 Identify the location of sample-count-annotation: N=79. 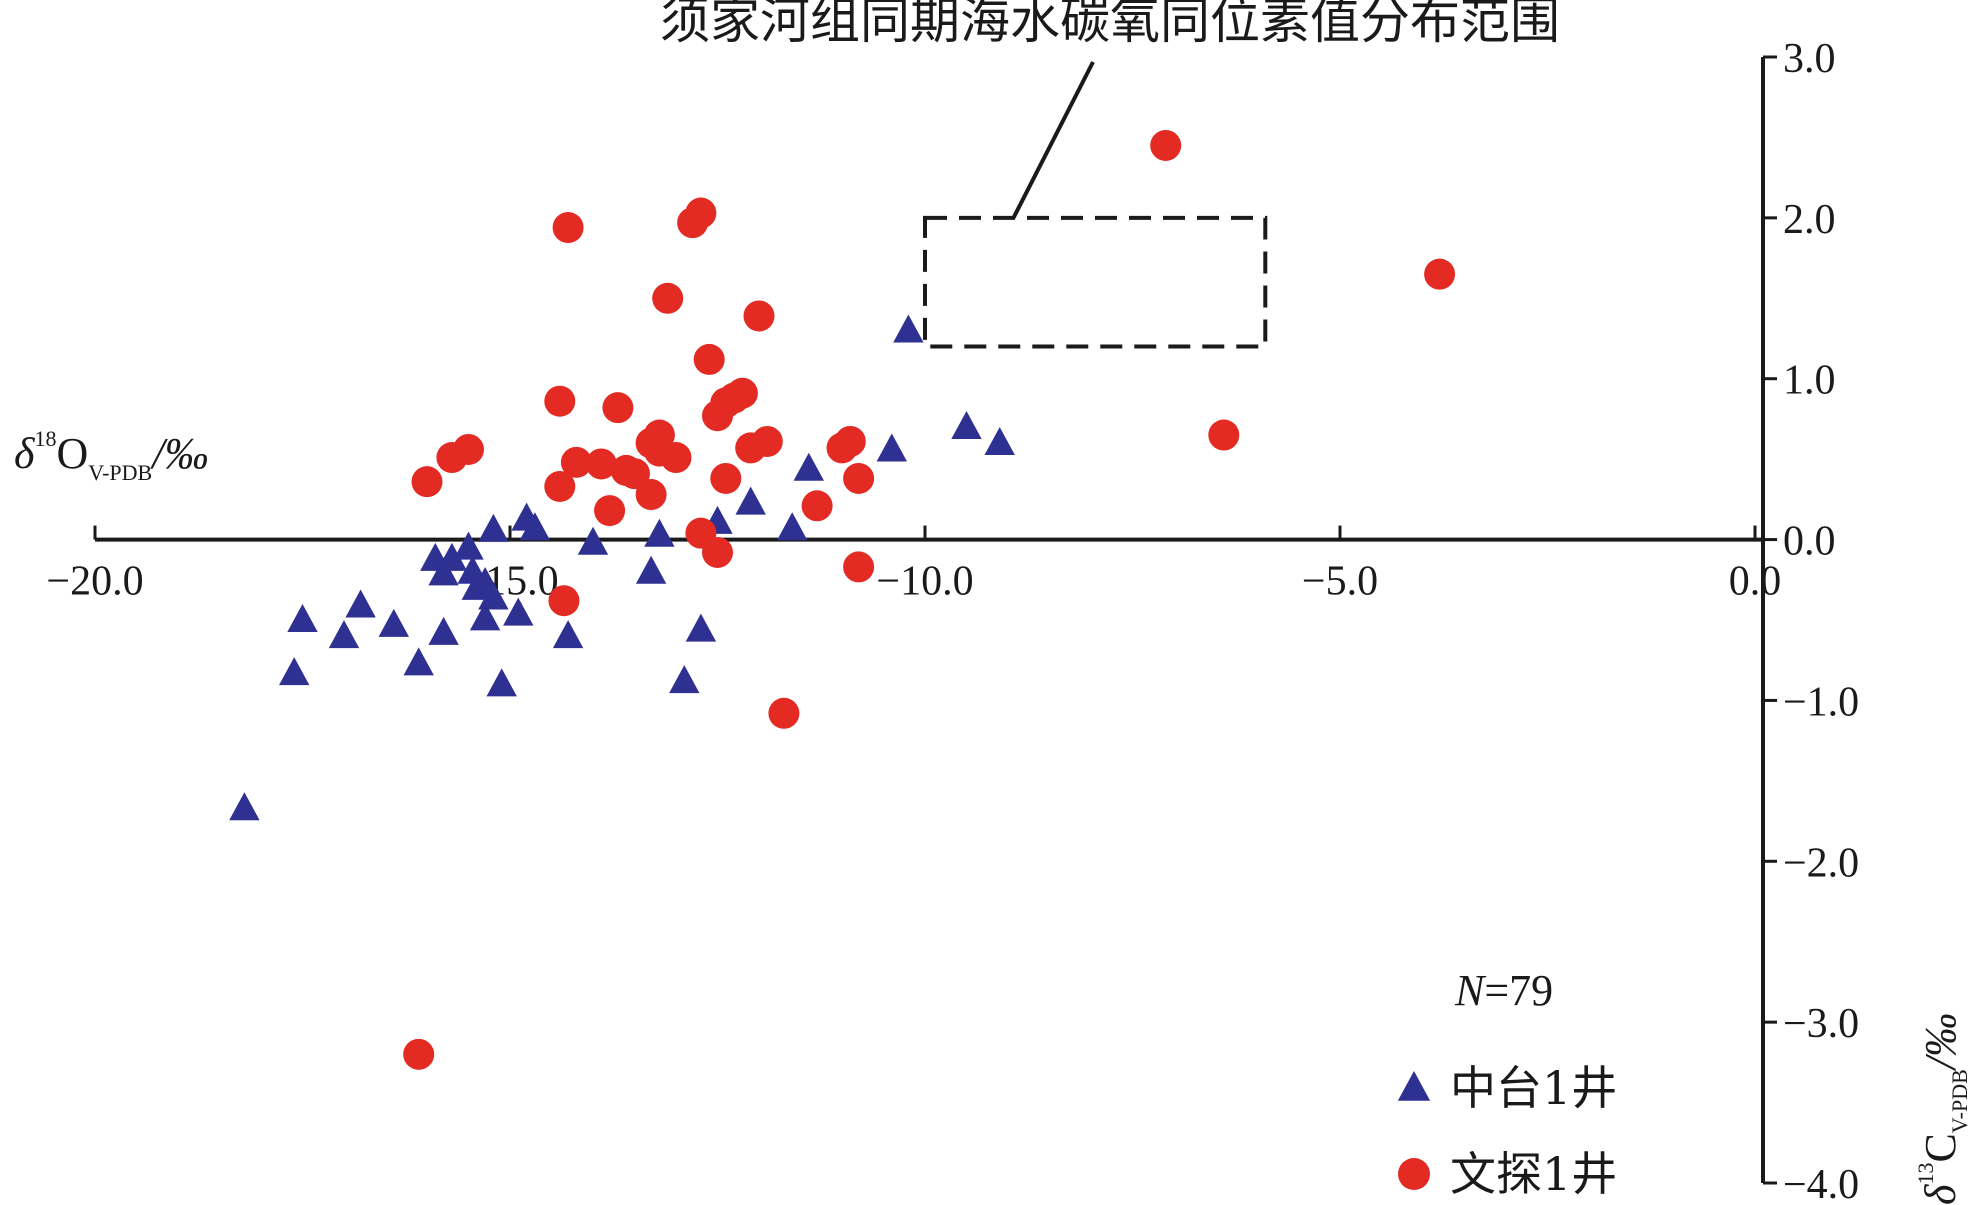
(1503, 990).